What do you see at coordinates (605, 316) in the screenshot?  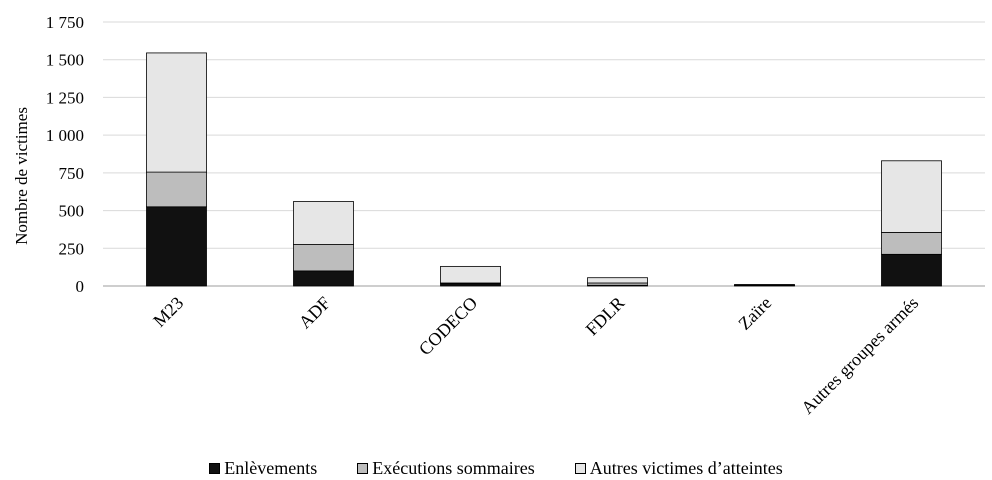 I see `x-tick-label: FDLR` at bounding box center [605, 316].